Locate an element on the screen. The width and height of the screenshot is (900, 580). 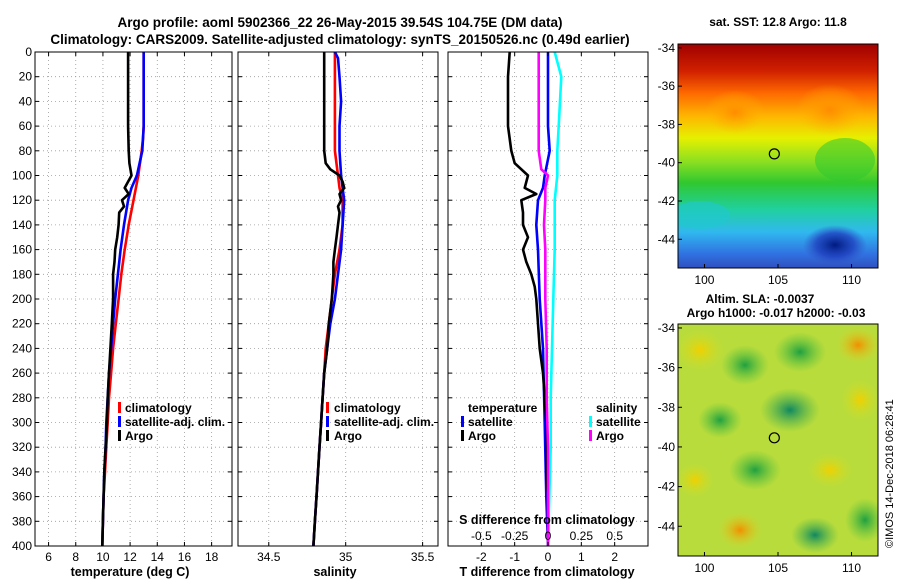
sla-map-title-1: Altim. SLA: -0.0037 is located at coordinates (760, 299).